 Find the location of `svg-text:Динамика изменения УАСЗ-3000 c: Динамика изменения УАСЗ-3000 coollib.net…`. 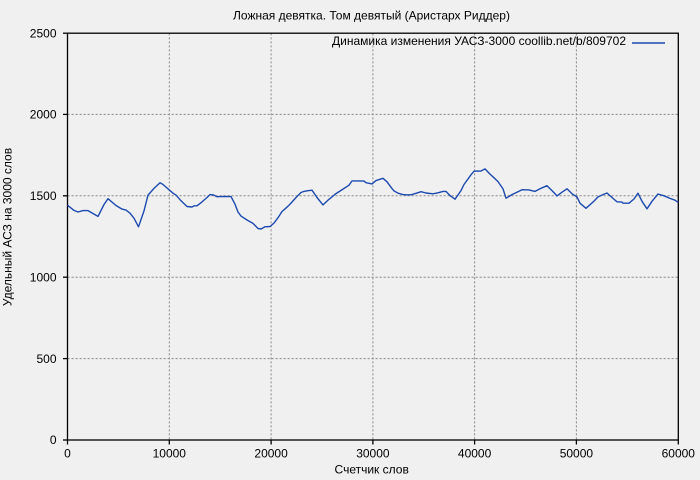

svg-text:Динамика изменения УАСЗ-3000 c: Динамика изменения УАСЗ-3000 coollib.net… is located at coordinates (479, 41).